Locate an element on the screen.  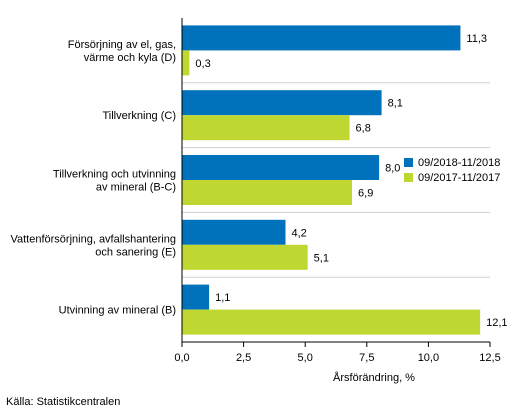
data-label: 12,1 is located at coordinates (496, 323).